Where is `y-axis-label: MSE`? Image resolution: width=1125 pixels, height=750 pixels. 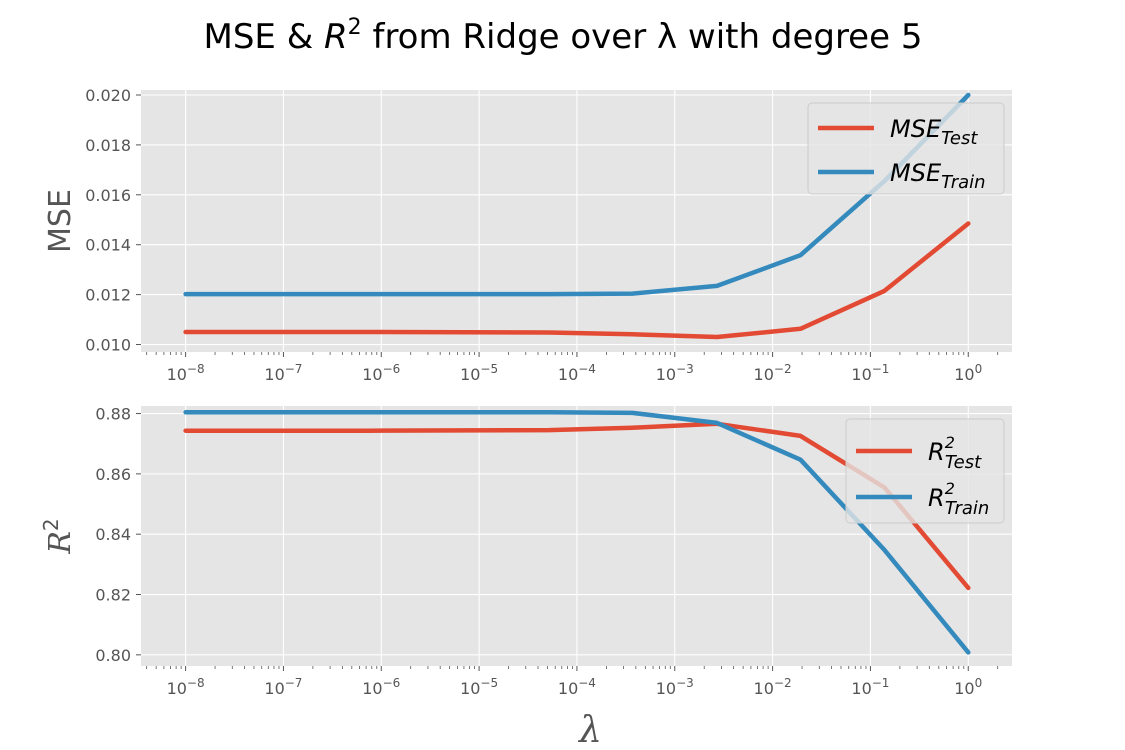
y-axis-label: MSE is located at coordinates (60, 221).